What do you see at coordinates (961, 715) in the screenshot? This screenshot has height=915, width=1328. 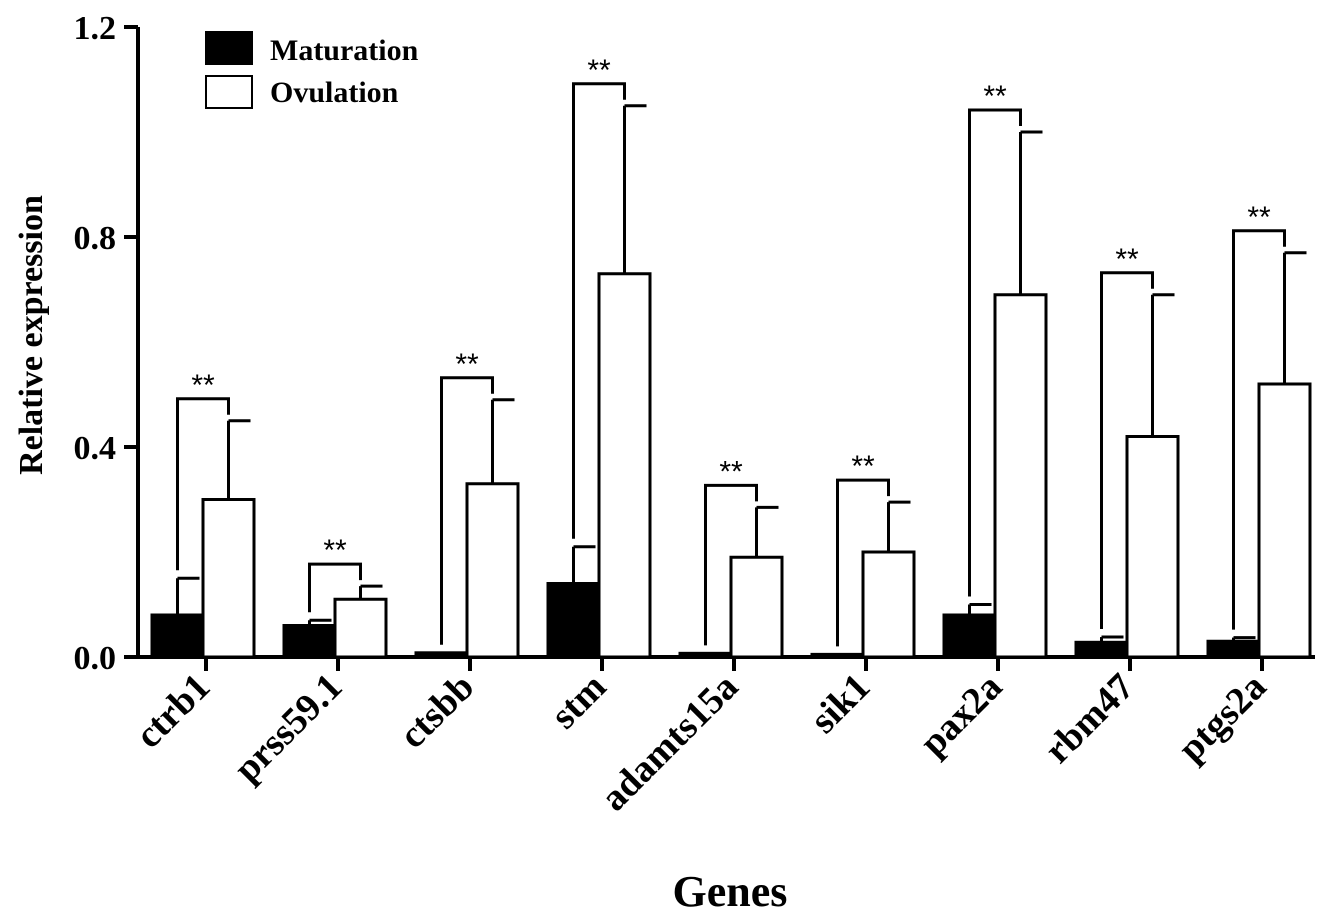 I see `category-label: pax2a` at bounding box center [961, 715].